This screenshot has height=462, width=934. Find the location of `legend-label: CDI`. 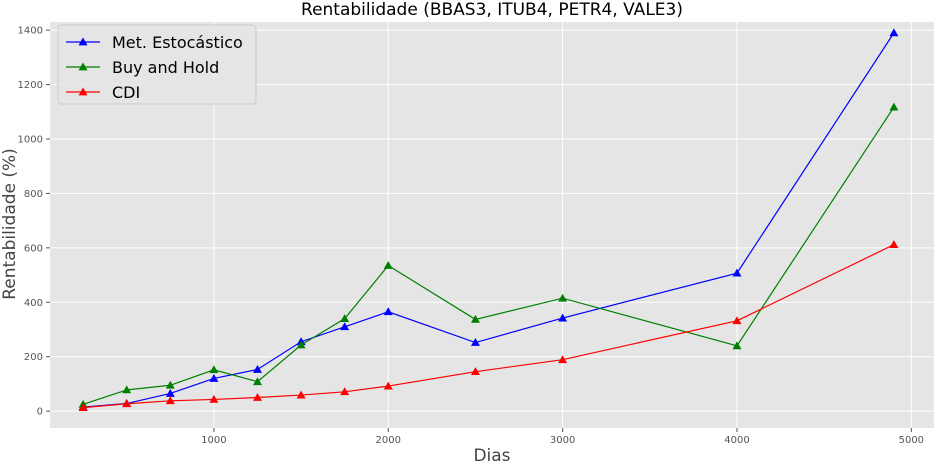

legend-label: CDI is located at coordinates (126, 92).